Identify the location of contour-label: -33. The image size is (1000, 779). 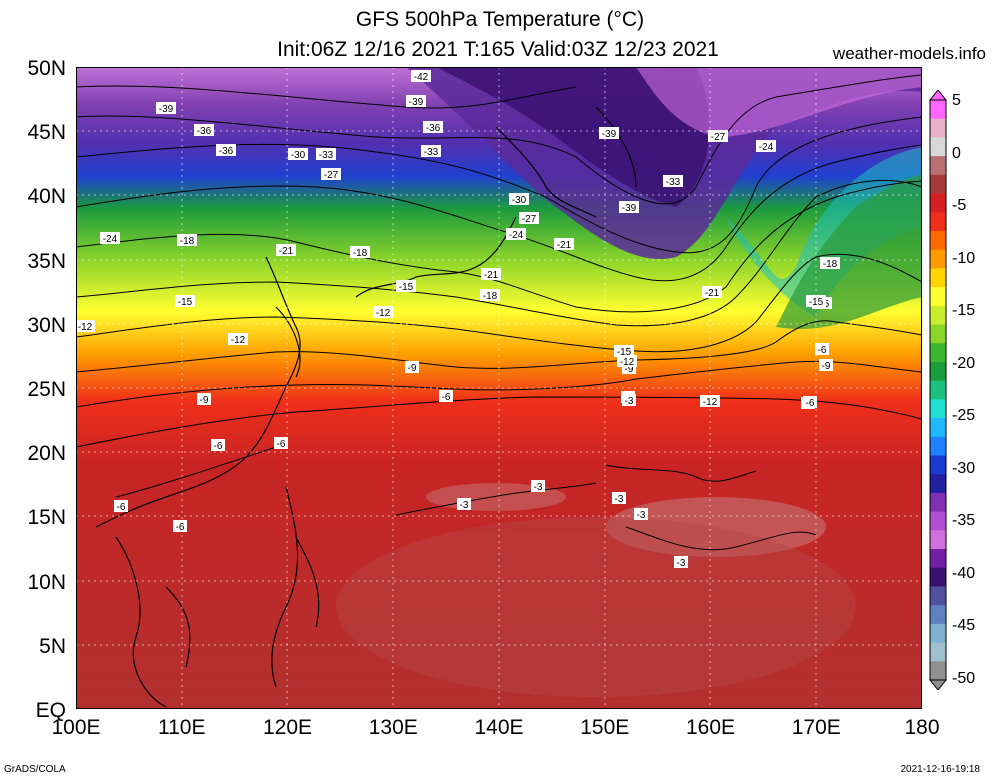
(673, 181).